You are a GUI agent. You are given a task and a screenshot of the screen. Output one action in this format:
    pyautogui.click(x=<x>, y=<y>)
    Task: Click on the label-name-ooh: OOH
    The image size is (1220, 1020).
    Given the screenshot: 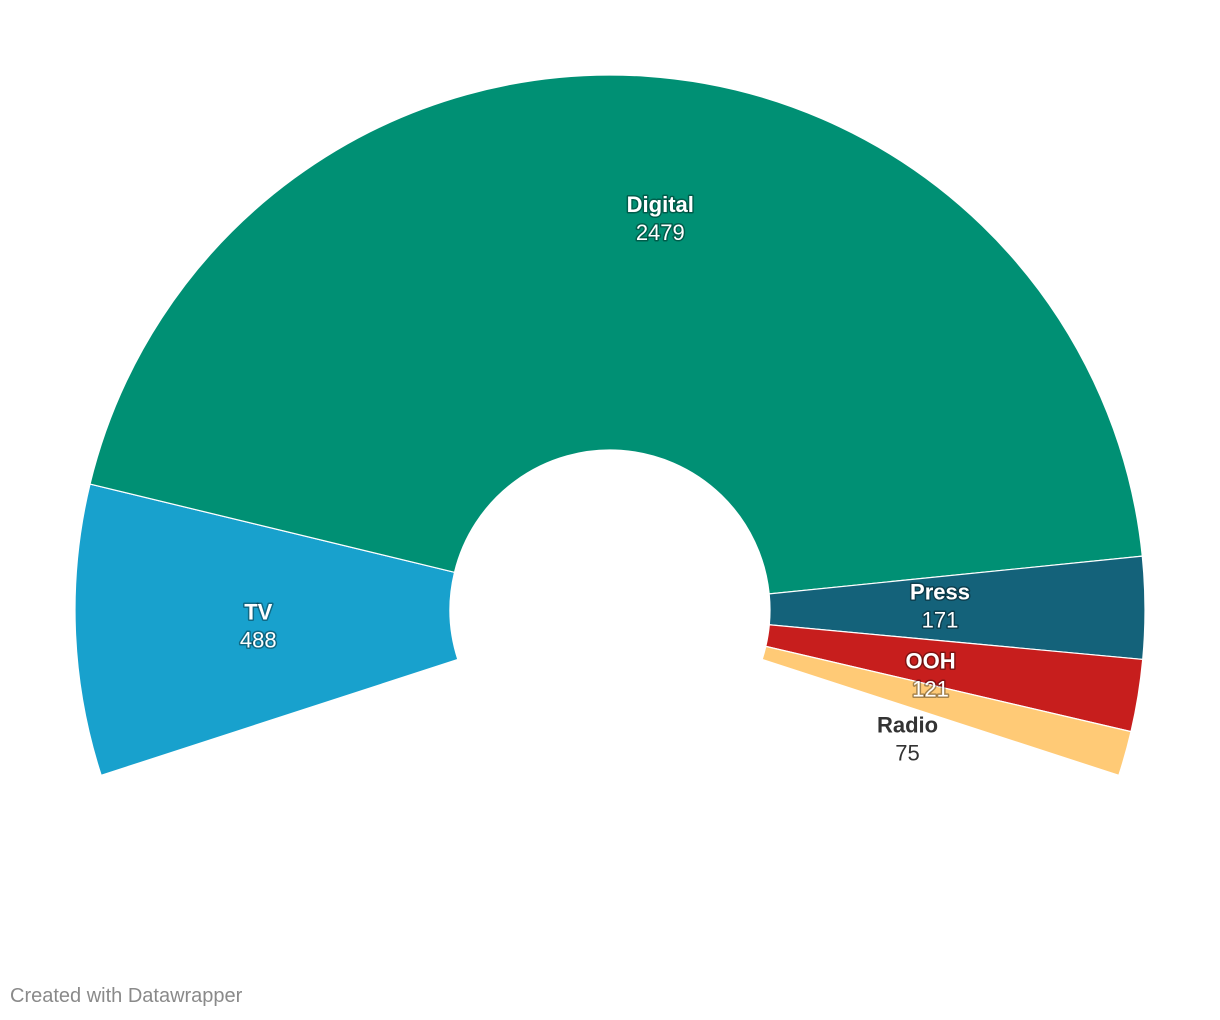 What is the action you would take?
    pyautogui.click(x=930, y=660)
    